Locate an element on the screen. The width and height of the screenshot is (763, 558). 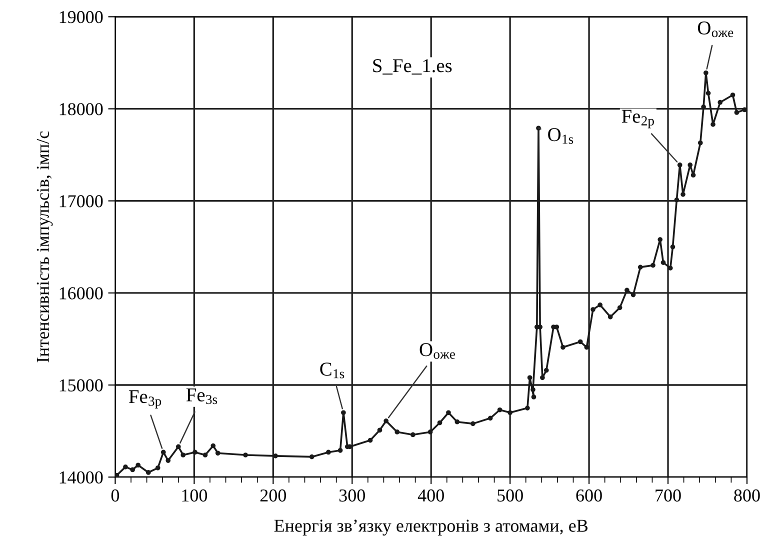
y-tick-label: 19000 is located at coordinates (81, 17).